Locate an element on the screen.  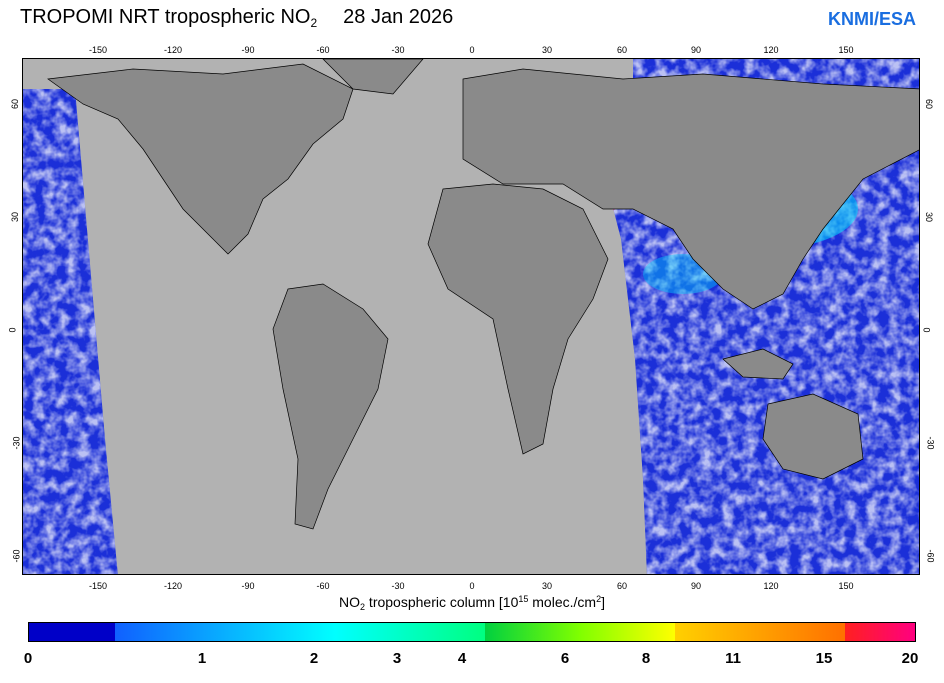
colorbar-label: 1 is located at coordinates (202, 658).